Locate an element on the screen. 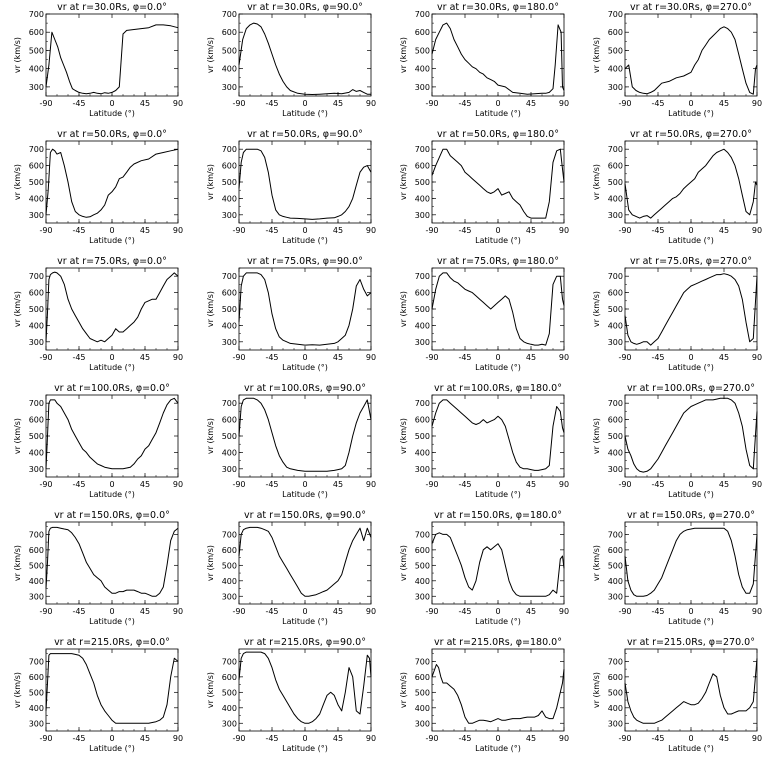  panel-title: vr at r=100.0Rs, φ=90.0° is located at coordinates (305, 388).